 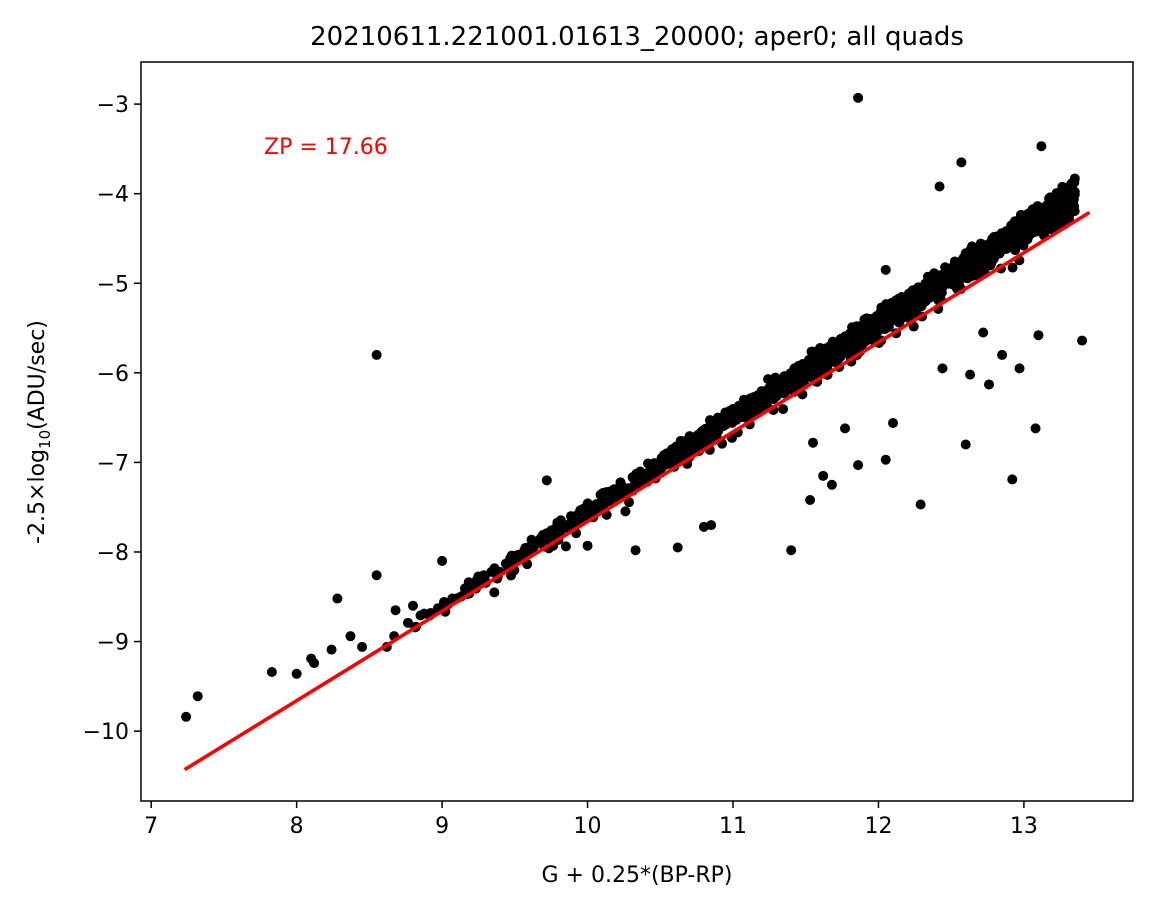 What do you see at coordinates (637, 875) in the screenshot?
I see `x-axis-label: G + 0.25*(BP-RP)` at bounding box center [637, 875].